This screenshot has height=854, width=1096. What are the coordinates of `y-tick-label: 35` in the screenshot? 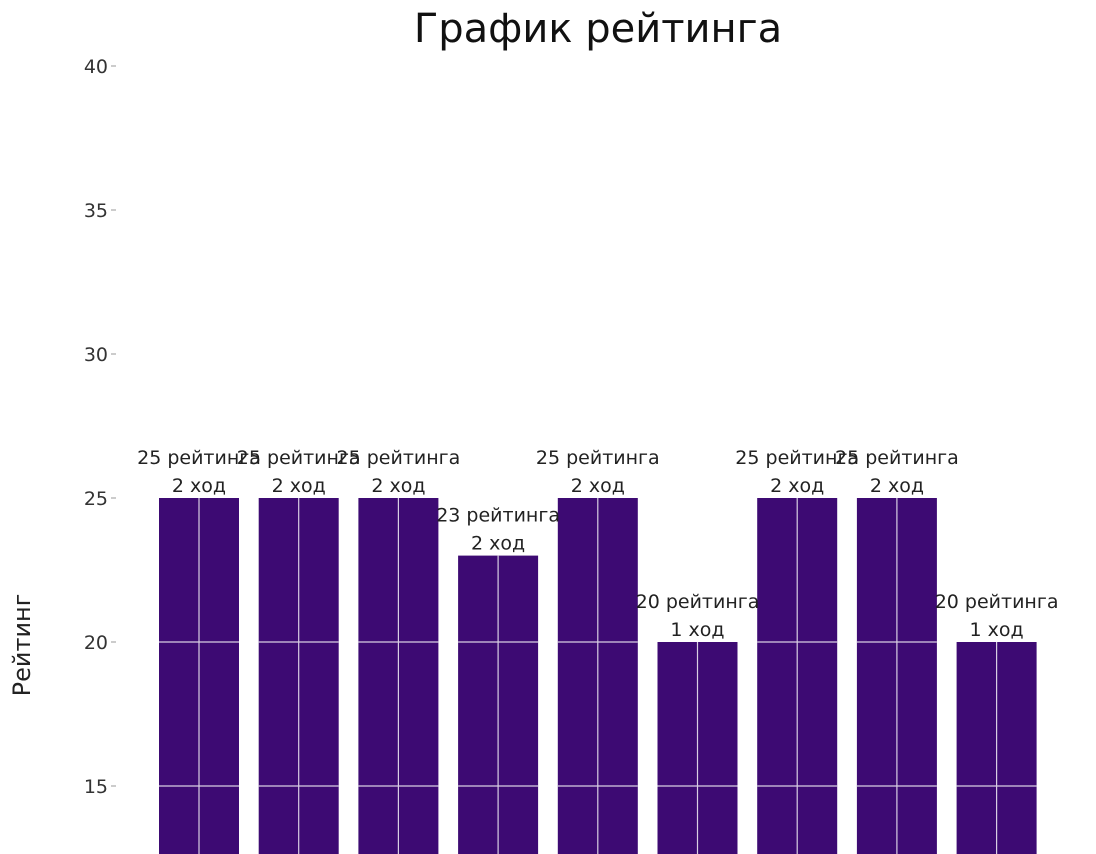 It's located at (96, 211).